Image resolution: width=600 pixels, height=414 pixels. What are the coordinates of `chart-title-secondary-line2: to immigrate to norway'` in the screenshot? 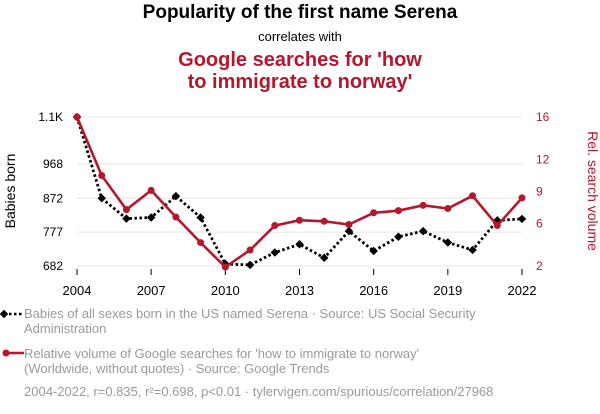 It's located at (300, 82).